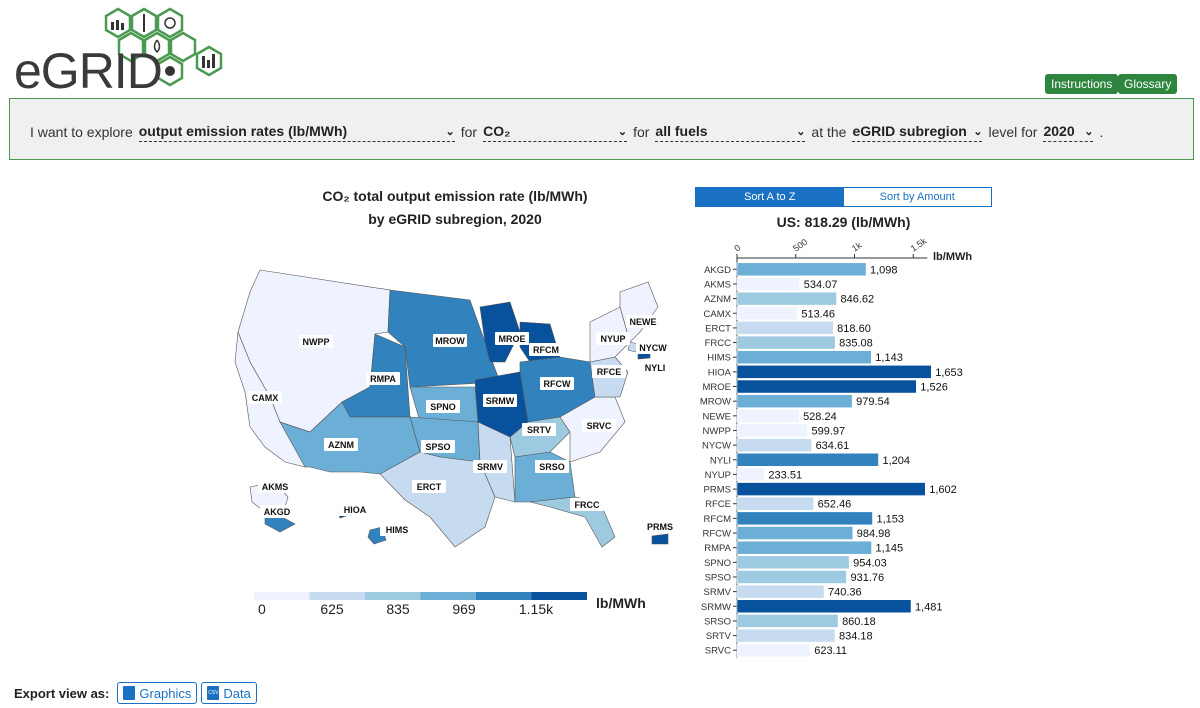  I want to click on map-label-akgd: AKGD, so click(277, 511).